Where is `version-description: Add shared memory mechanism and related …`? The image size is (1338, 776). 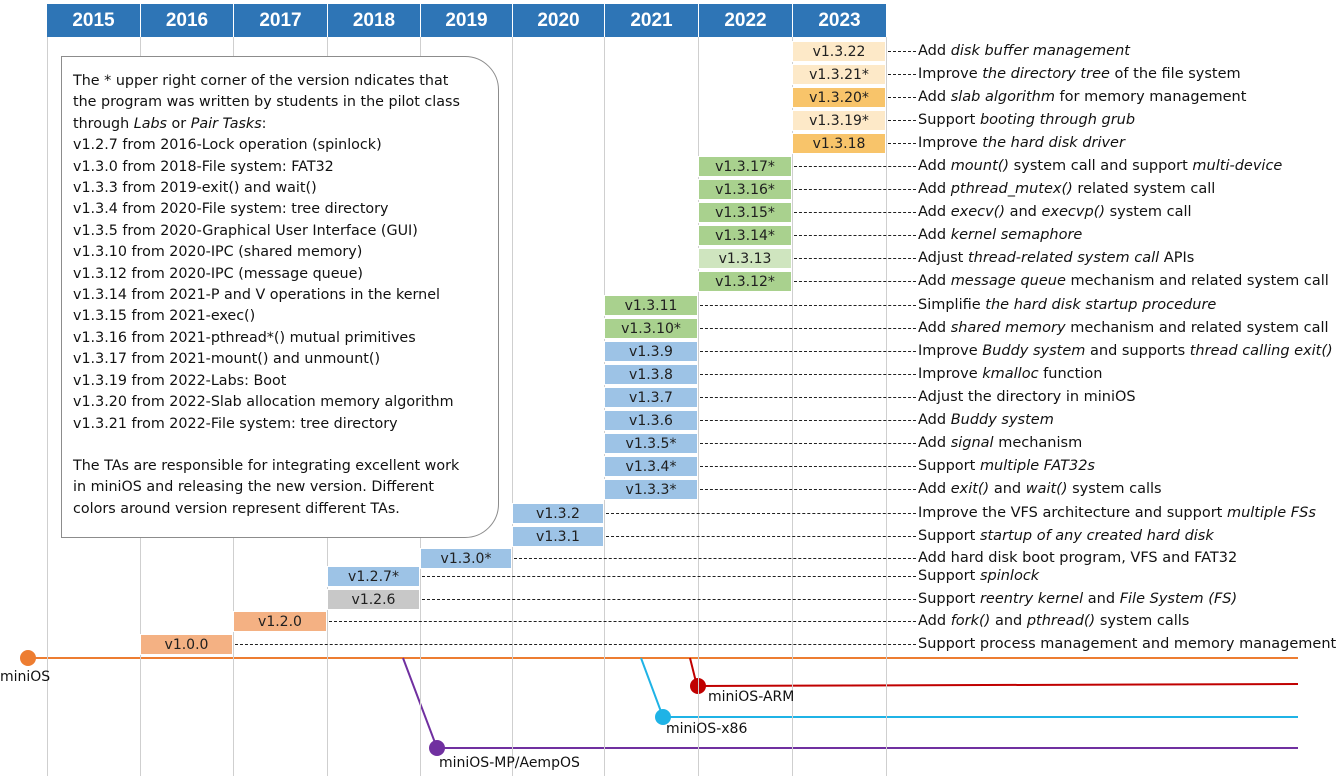
version-description: Add shared memory mechanism and related … is located at coordinates (1123, 328).